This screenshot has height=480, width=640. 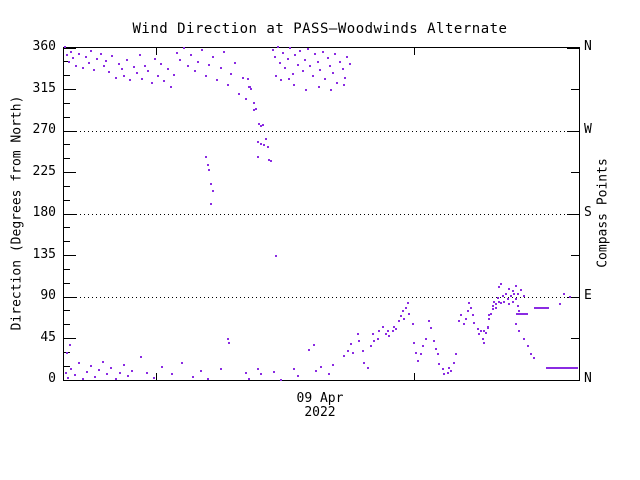 What do you see at coordinates (48, 337) in the screenshot?
I see `y-tick-label: 45` at bounding box center [48, 337].